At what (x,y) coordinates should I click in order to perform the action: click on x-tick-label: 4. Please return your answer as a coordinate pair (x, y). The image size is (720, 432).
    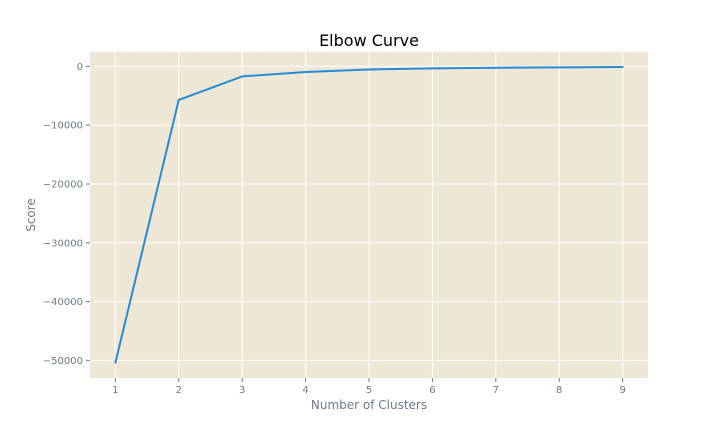
    Looking at the image, I should click on (305, 390).